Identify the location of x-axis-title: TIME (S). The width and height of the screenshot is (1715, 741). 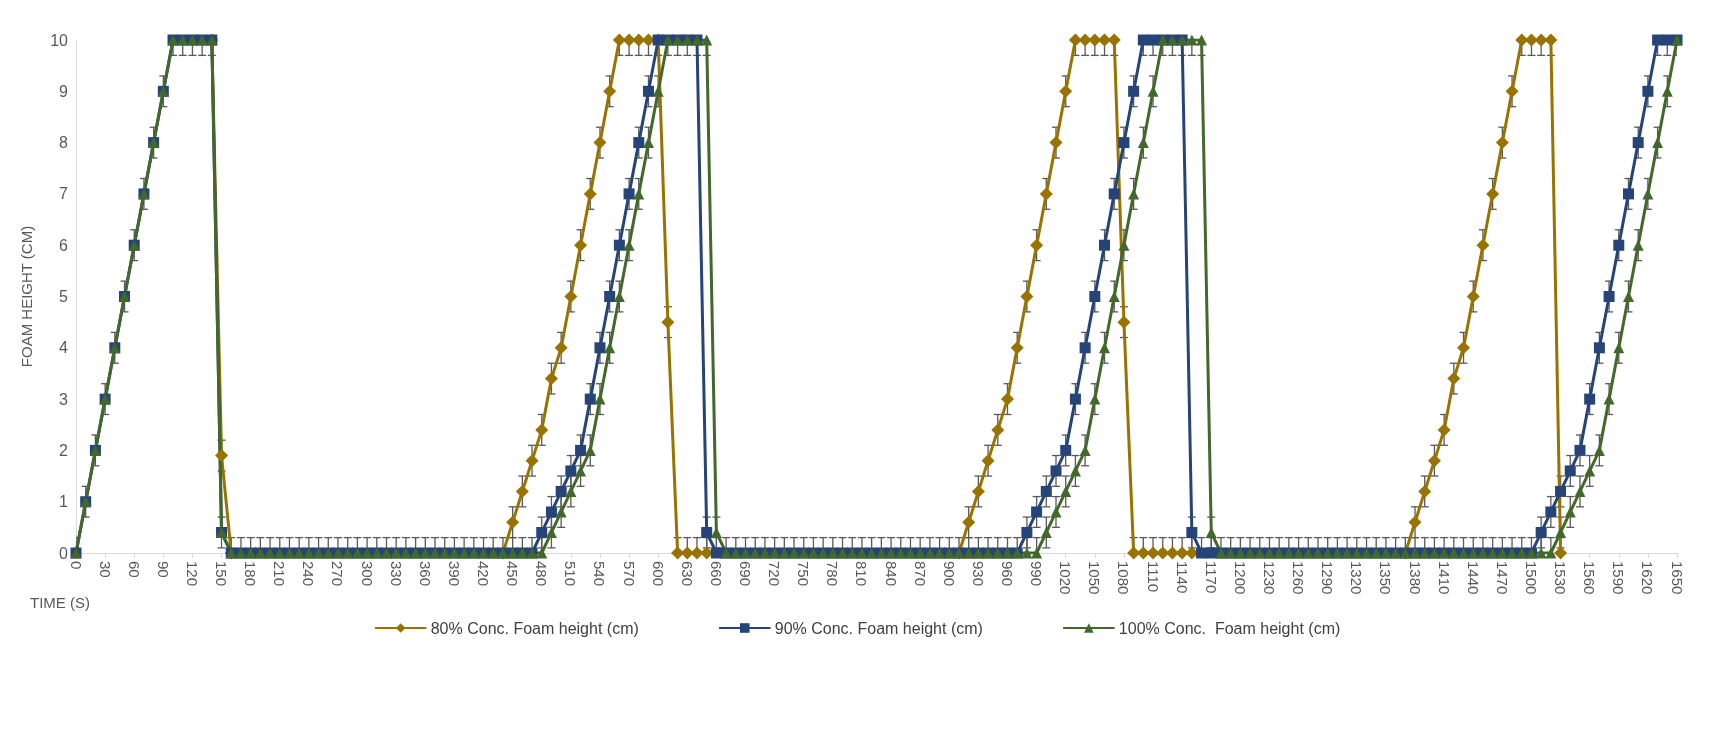
(60, 602).